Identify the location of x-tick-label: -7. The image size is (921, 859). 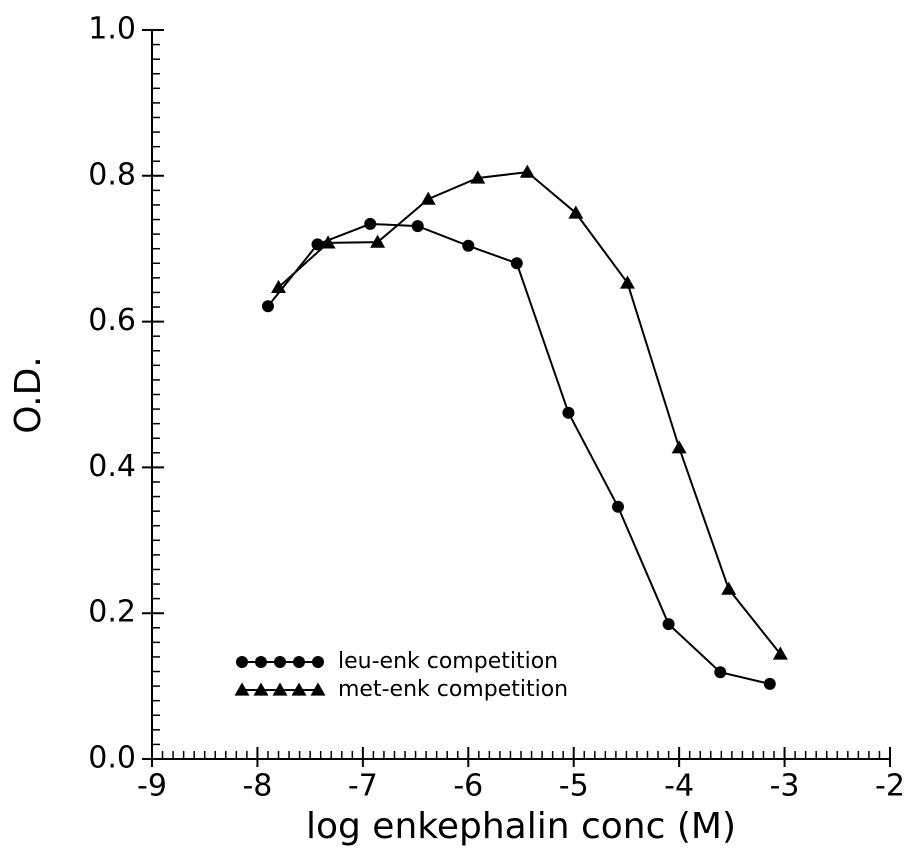
(363, 786).